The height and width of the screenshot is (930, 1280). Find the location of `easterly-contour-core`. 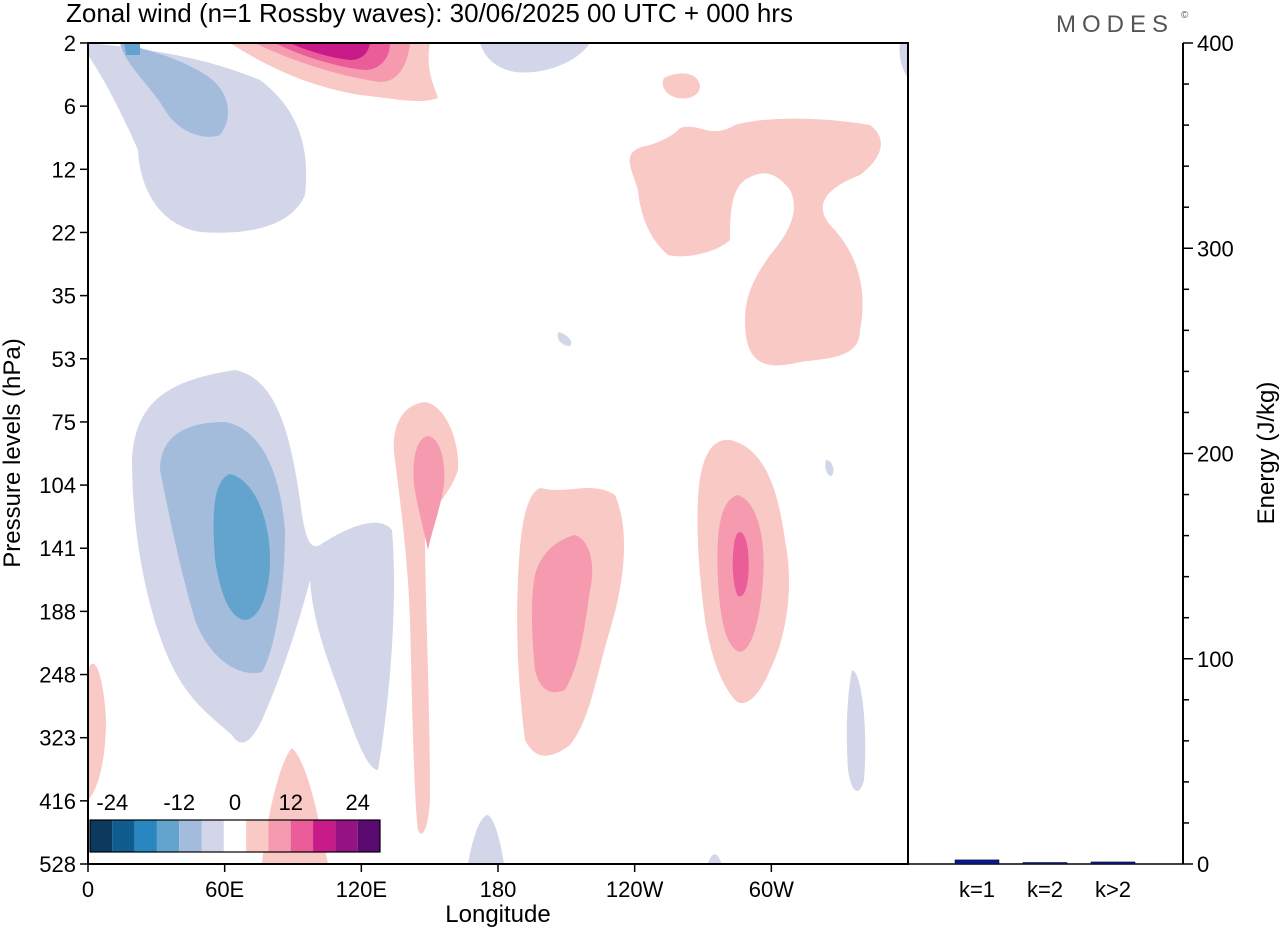

easterly-contour-core is located at coordinates (241, 547).